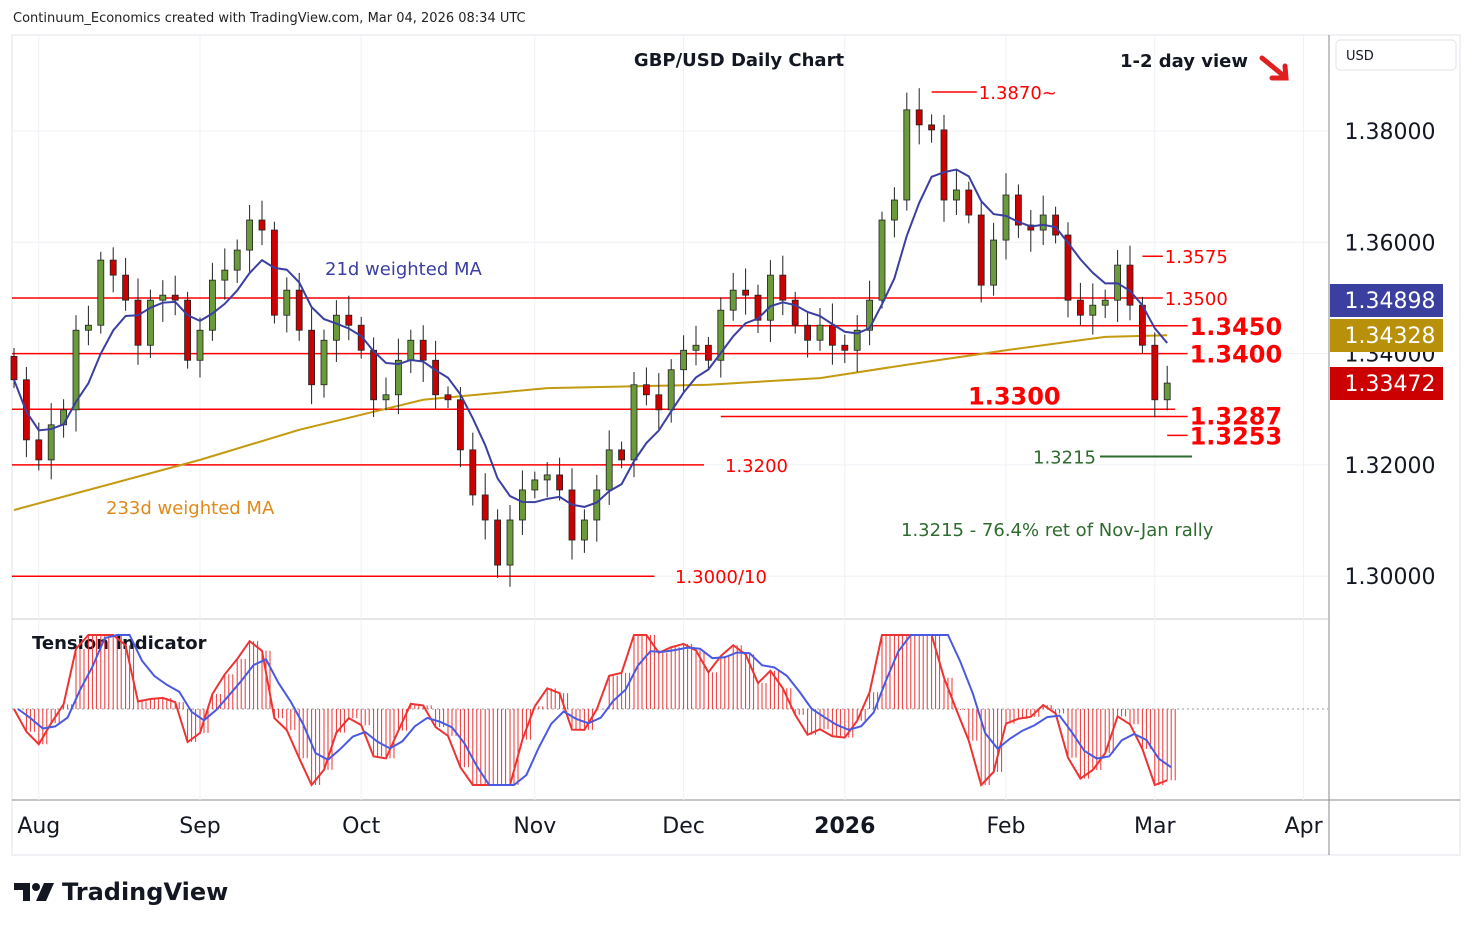 The image size is (1474, 930). I want to click on arrow-down-right-icon, so click(1274, 68).